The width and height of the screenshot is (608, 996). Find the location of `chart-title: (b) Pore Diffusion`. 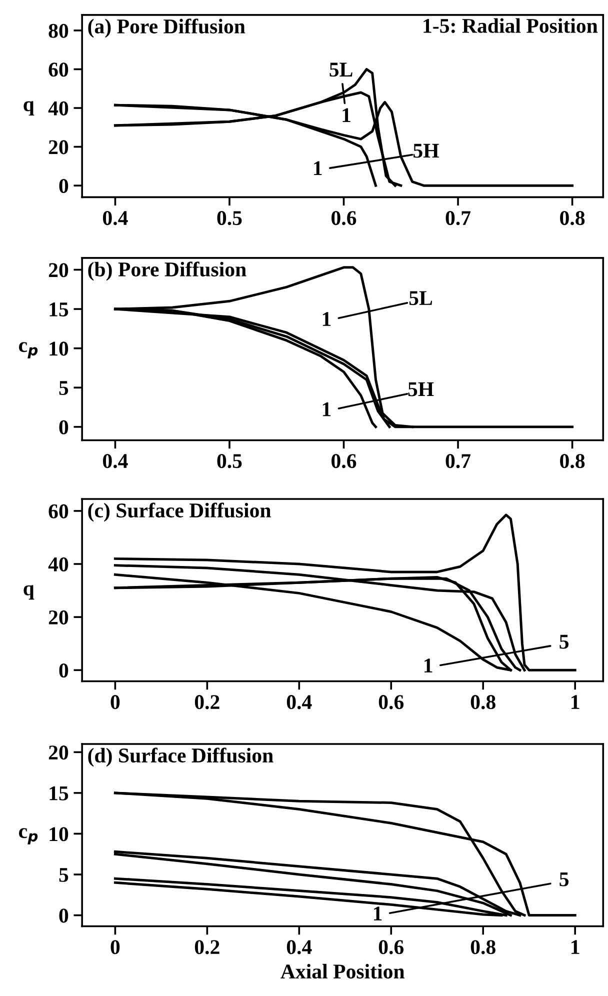

chart-title: (b) Pore Diffusion is located at coordinates (167, 271).